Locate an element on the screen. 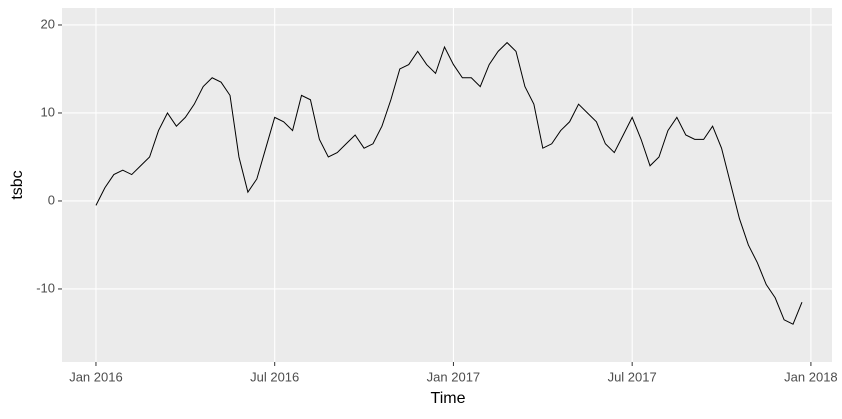  y-tick-label: 10 is located at coordinates (48, 111).